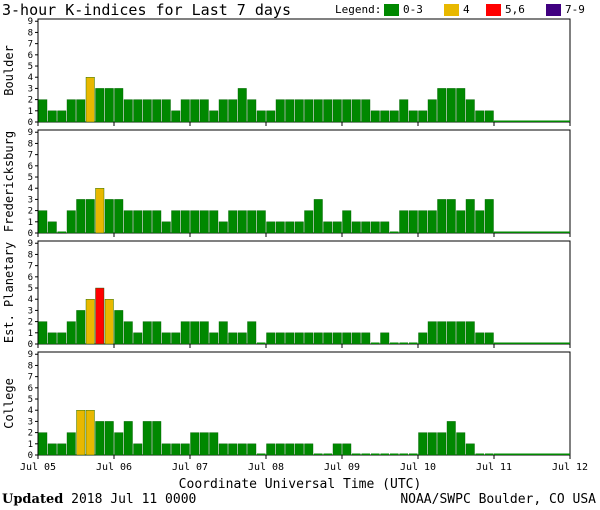  Describe the element at coordinates (30, 378) in the screenshot. I see `y-tick-label: 7` at that location.